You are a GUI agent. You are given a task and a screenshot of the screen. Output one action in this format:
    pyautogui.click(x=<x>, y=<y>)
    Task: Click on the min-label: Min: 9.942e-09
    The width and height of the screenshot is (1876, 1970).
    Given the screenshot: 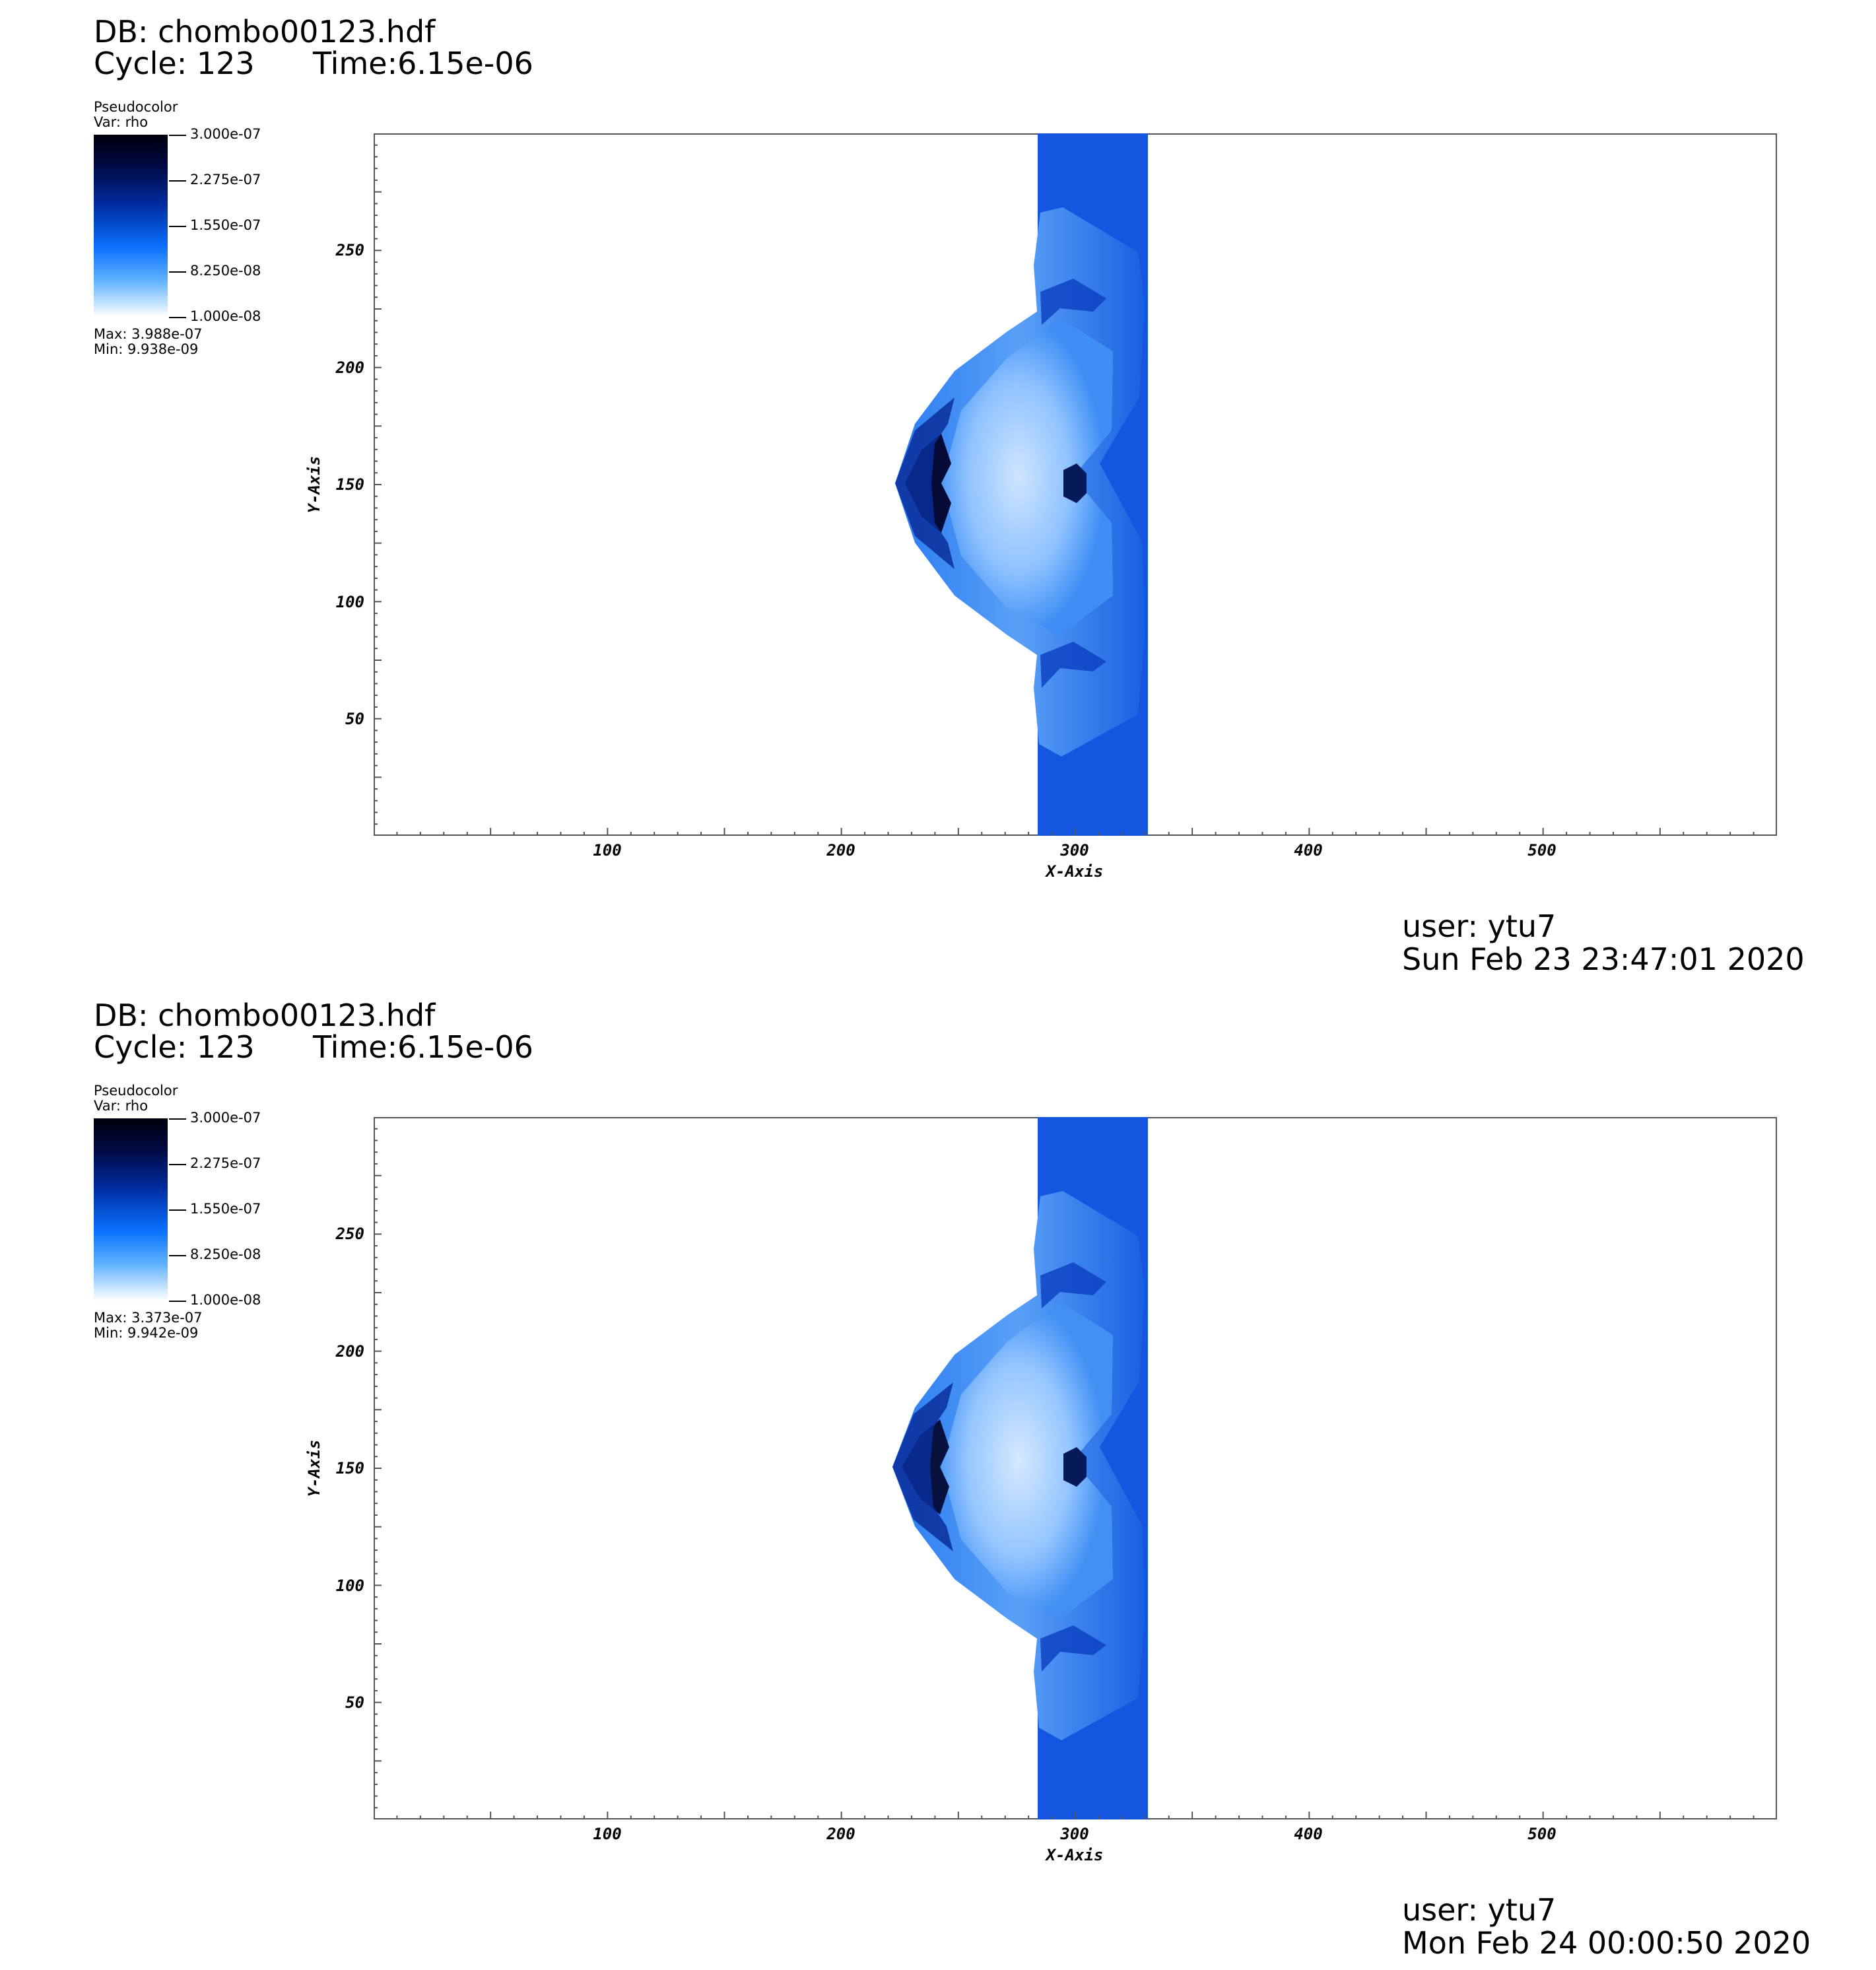 What is the action you would take?
    pyautogui.click(x=146, y=1333)
    